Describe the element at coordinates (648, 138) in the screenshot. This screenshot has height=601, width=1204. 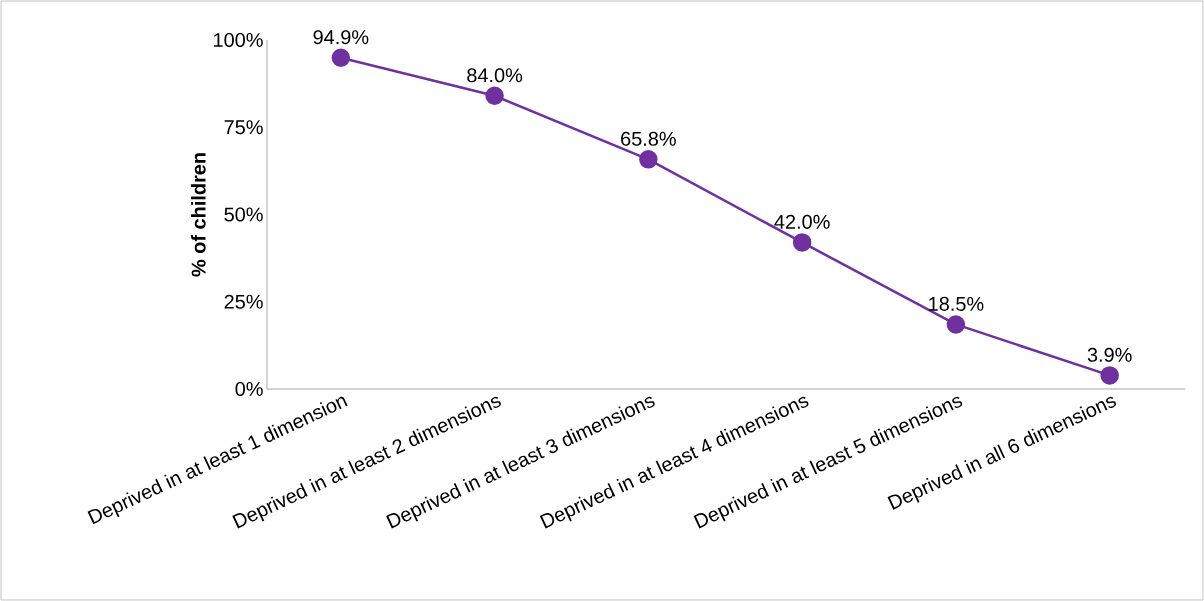
I see `data-label: 65.8%` at that location.